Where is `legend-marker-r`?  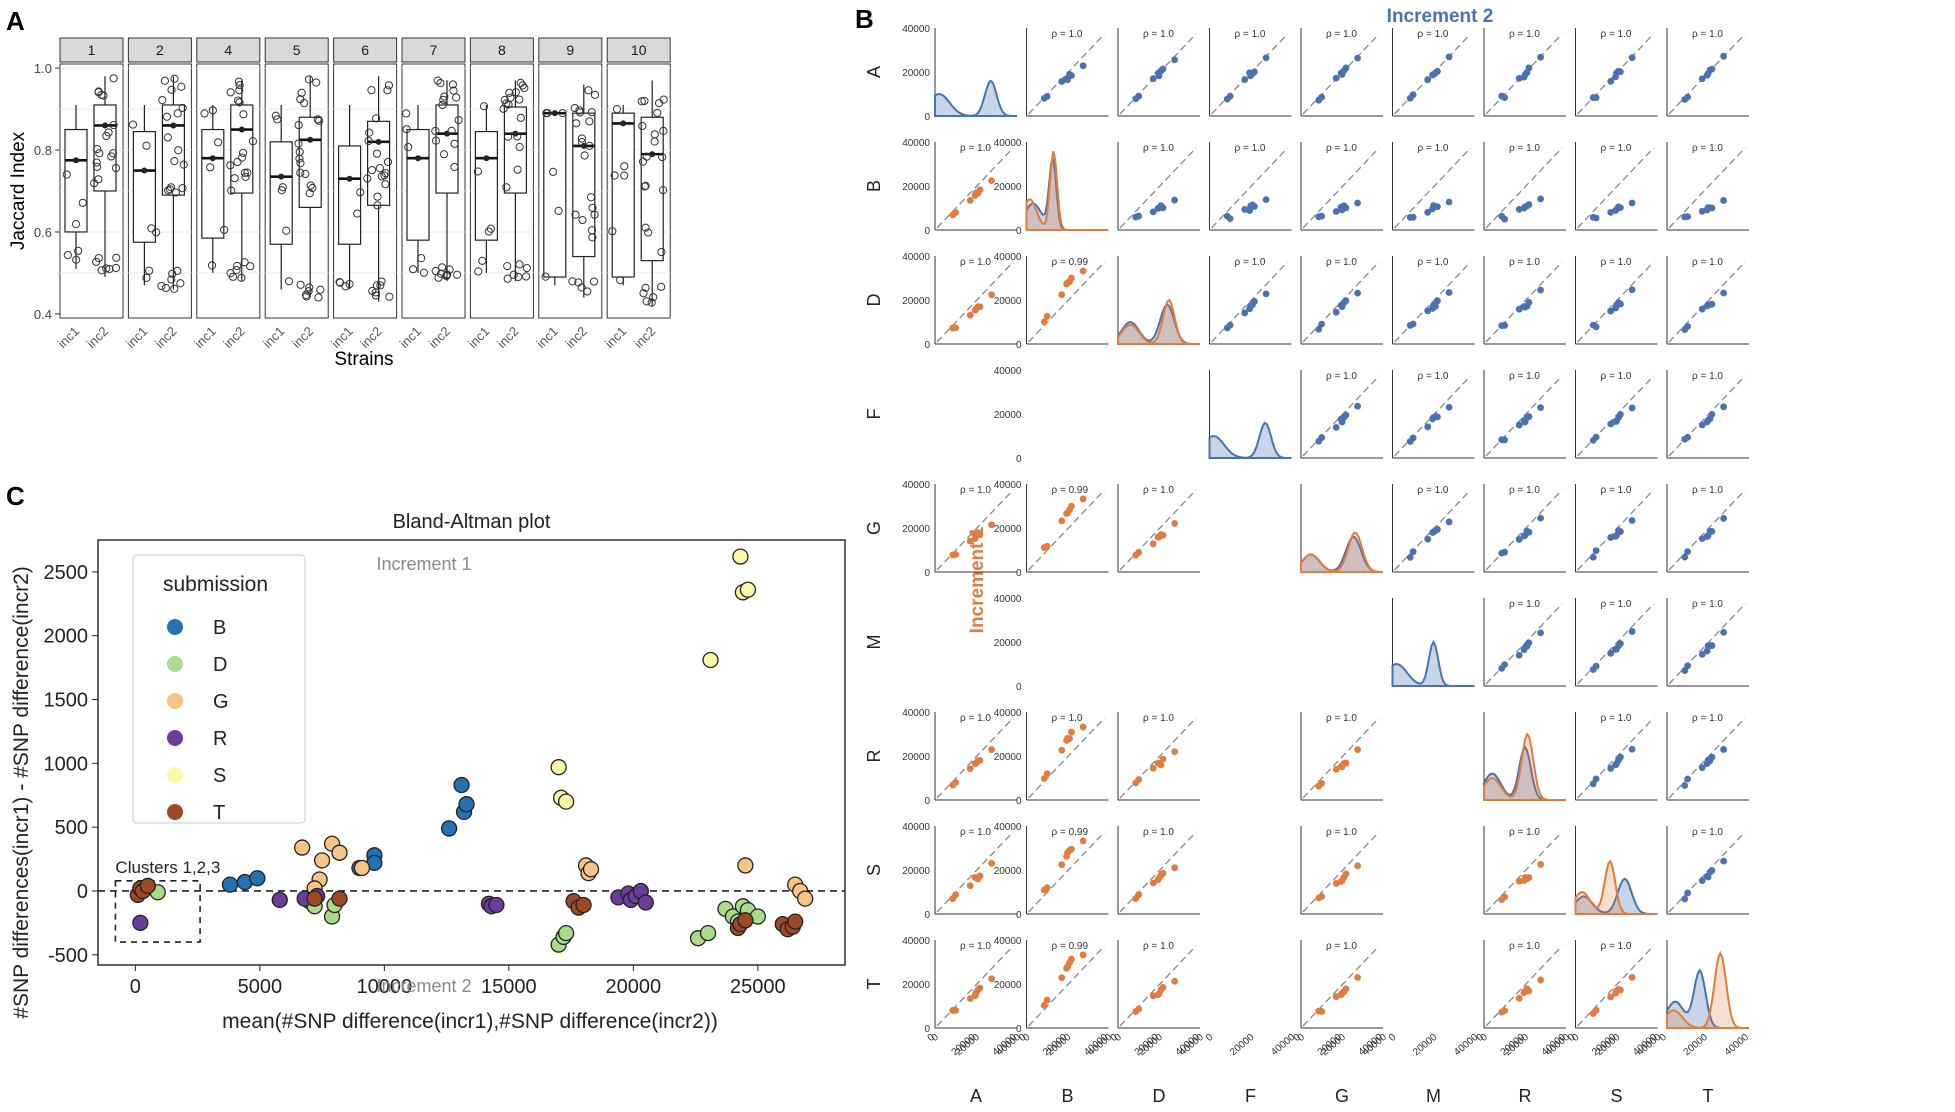 legend-marker-r is located at coordinates (175, 738).